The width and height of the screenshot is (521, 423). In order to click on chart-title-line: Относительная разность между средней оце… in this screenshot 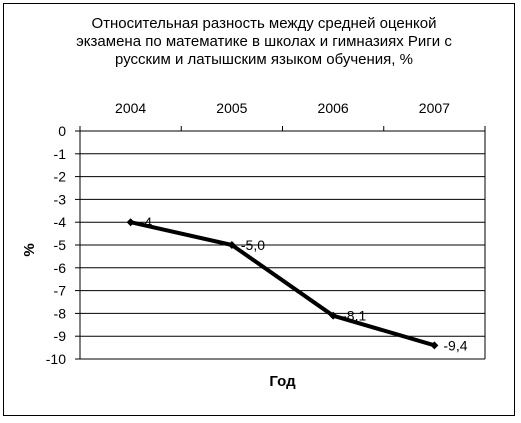, I will do `click(264, 23)`.